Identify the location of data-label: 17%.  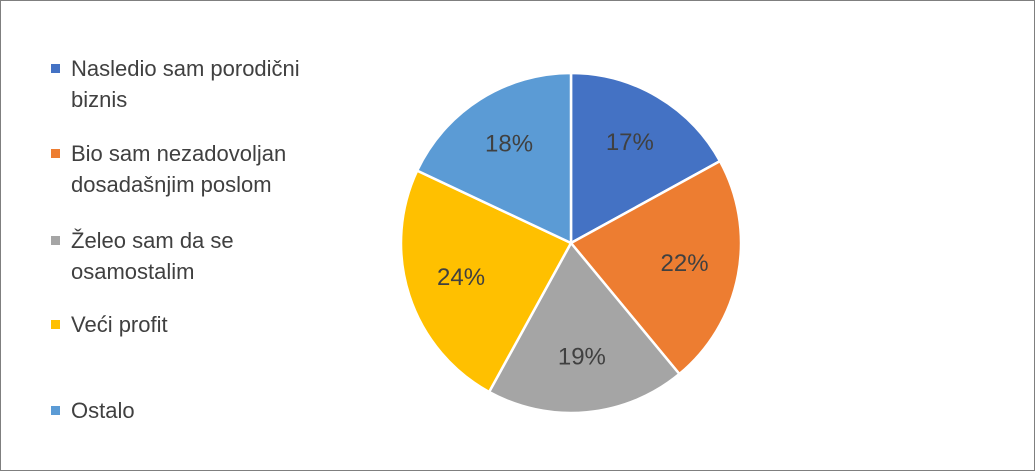
(630, 142).